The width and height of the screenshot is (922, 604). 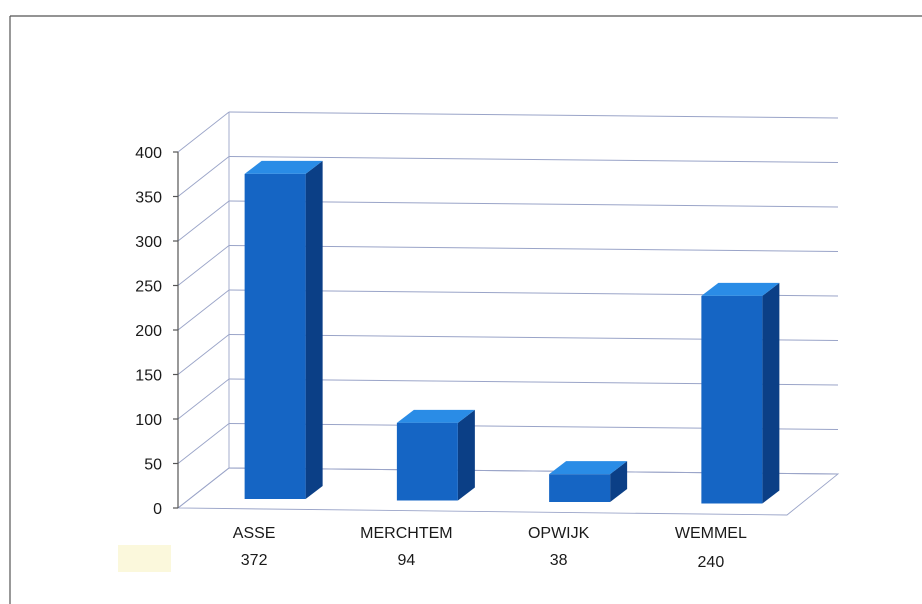 What do you see at coordinates (148, 376) in the screenshot?
I see `y-tick-label: 150` at bounding box center [148, 376].